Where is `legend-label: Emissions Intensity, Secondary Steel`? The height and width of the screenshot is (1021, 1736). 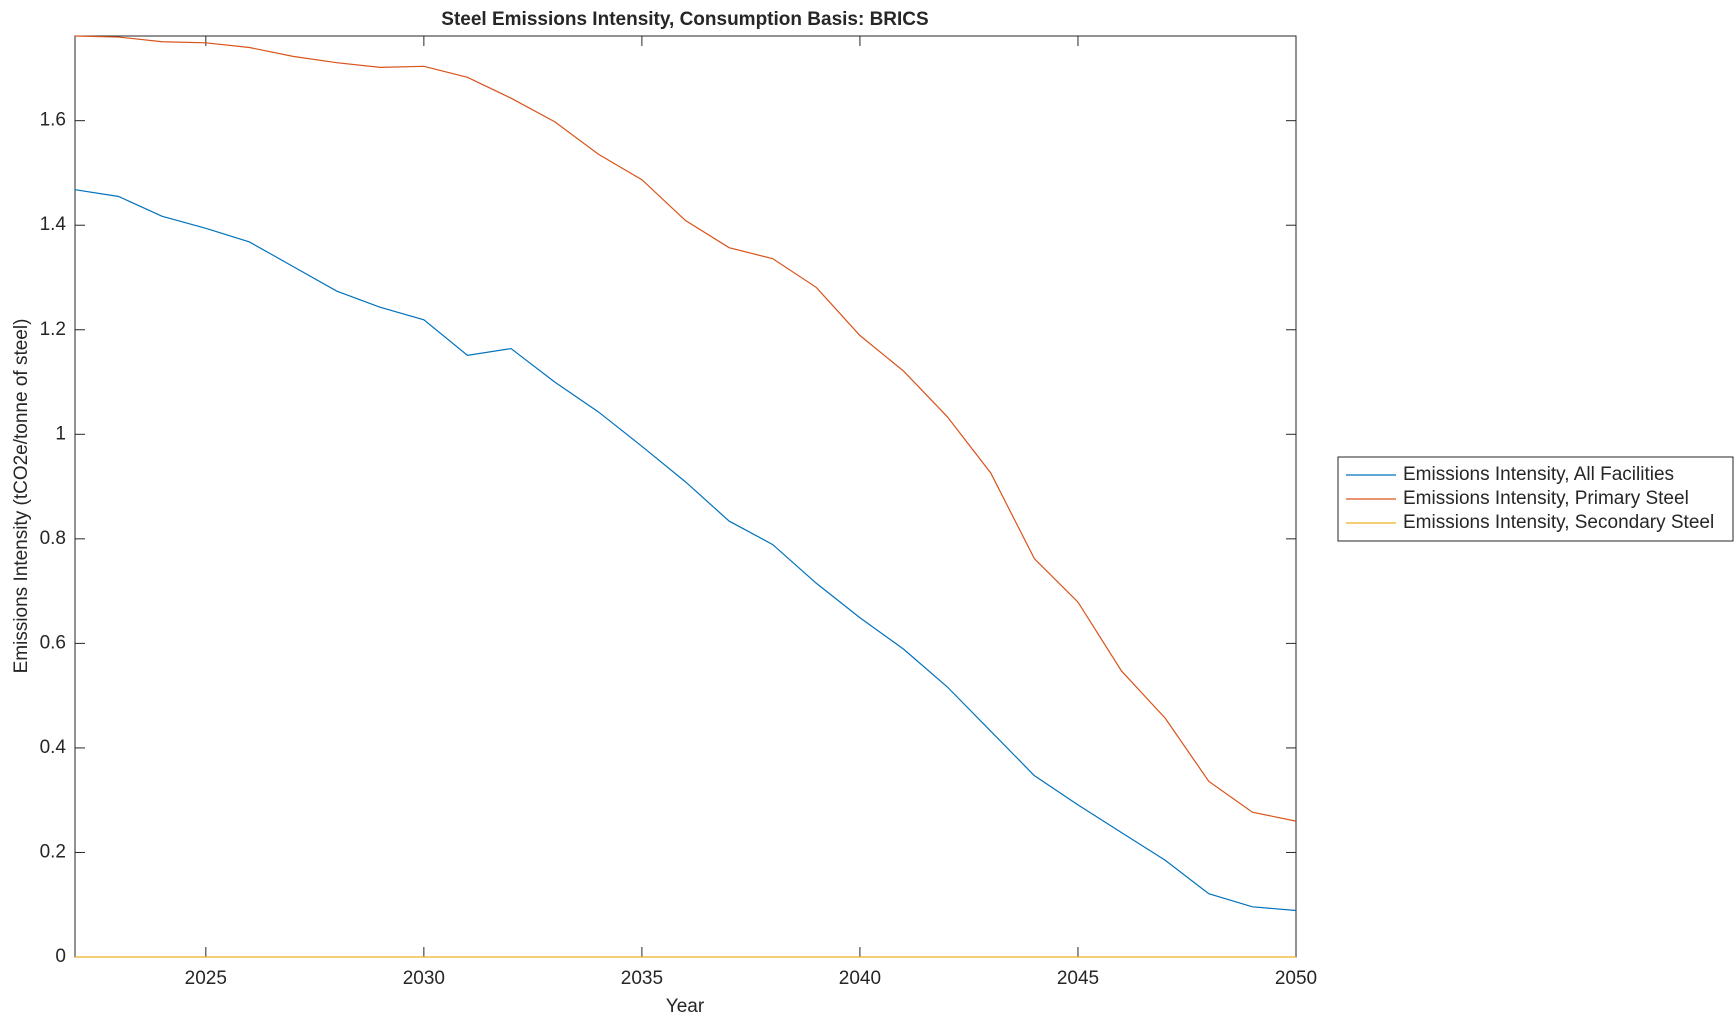 legend-label: Emissions Intensity, Secondary Steel is located at coordinates (1558, 522).